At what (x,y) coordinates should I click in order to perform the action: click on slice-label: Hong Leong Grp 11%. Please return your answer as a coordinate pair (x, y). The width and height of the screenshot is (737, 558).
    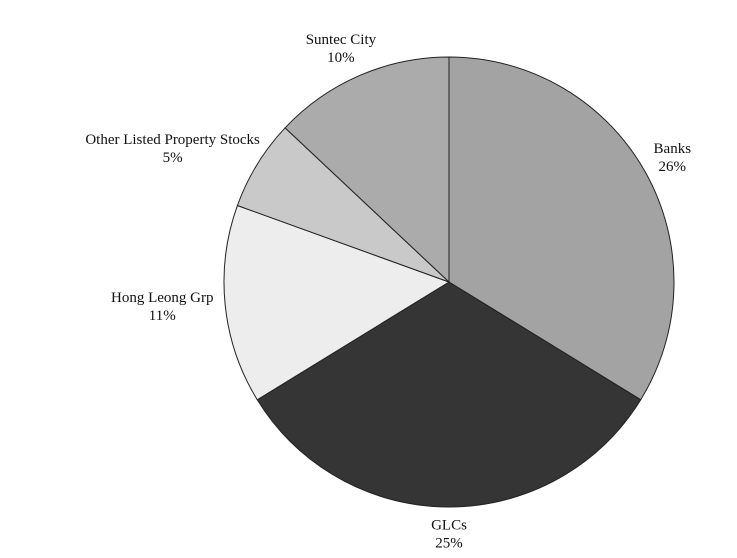
    Looking at the image, I should click on (162, 307).